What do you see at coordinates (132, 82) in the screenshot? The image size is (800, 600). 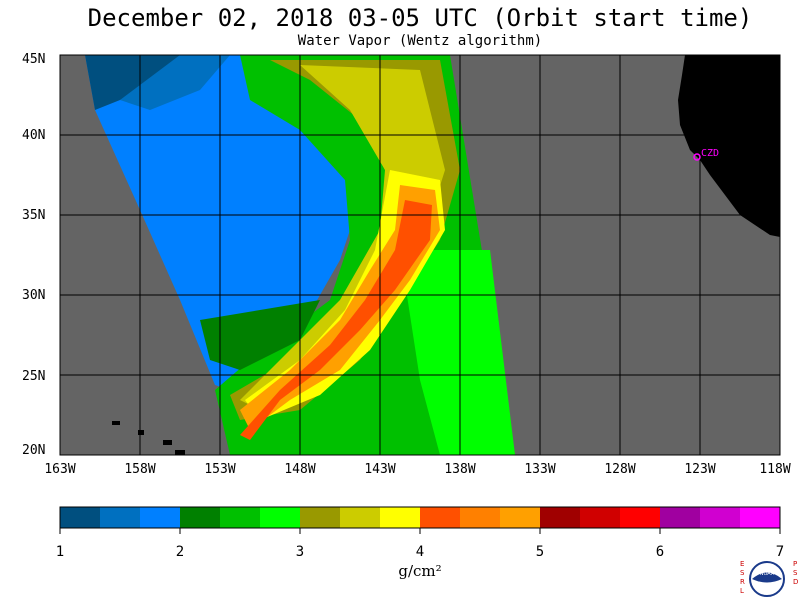 I see `swath-darkblue-region` at bounding box center [132, 82].